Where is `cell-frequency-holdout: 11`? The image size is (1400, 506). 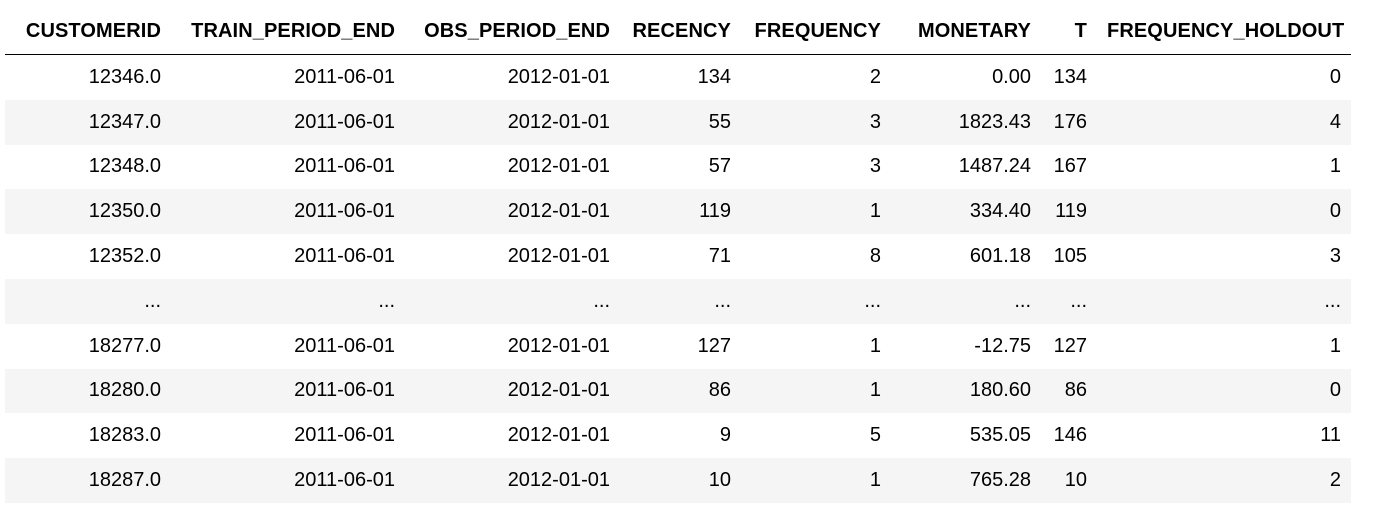
cell-frequency-holdout: 11 is located at coordinates (1330, 435).